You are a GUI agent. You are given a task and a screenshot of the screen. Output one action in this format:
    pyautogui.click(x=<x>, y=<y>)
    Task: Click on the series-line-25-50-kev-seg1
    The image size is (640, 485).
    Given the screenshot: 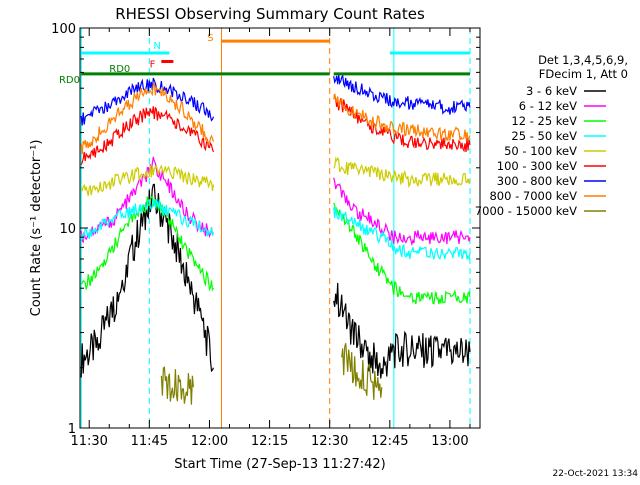 What is the action you would take?
    pyautogui.click(x=402, y=233)
    